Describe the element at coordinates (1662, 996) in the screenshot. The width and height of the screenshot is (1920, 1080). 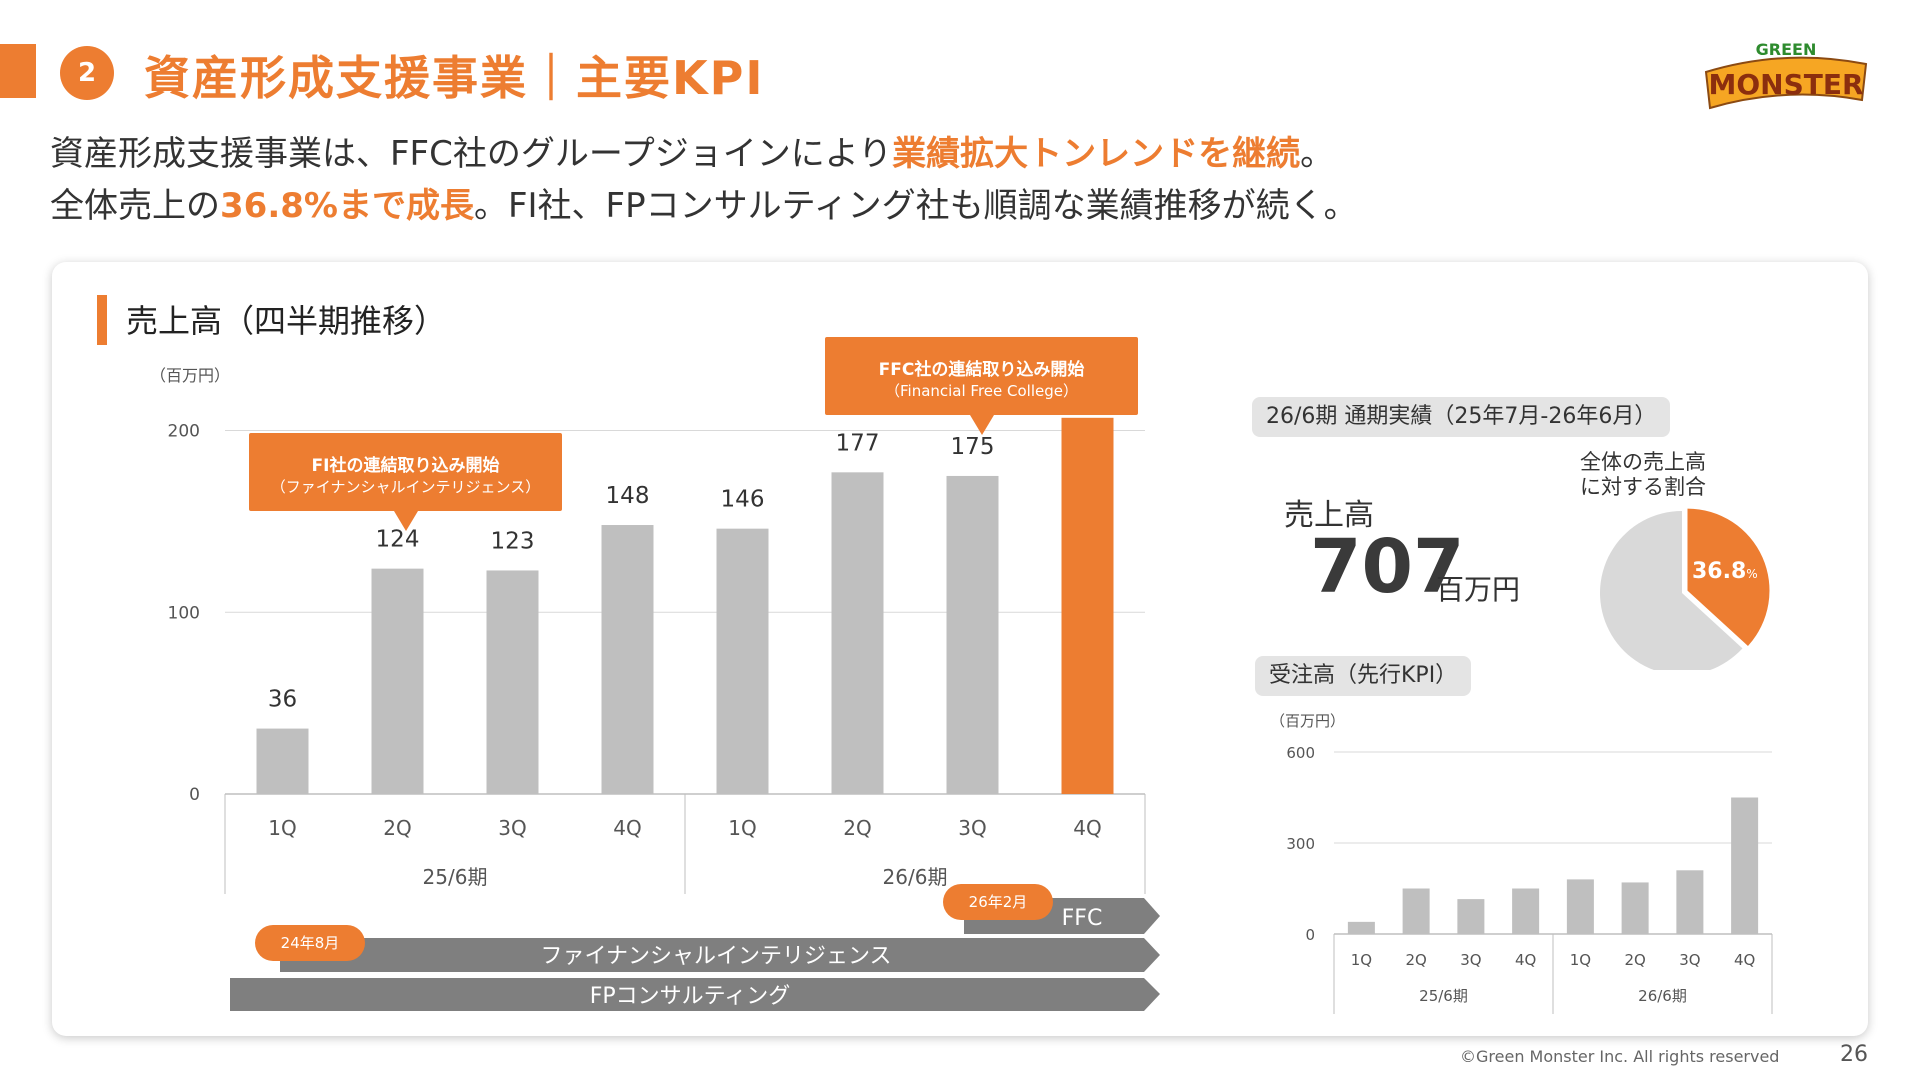
I see `order-chart-group-label: 26/6期` at that location.